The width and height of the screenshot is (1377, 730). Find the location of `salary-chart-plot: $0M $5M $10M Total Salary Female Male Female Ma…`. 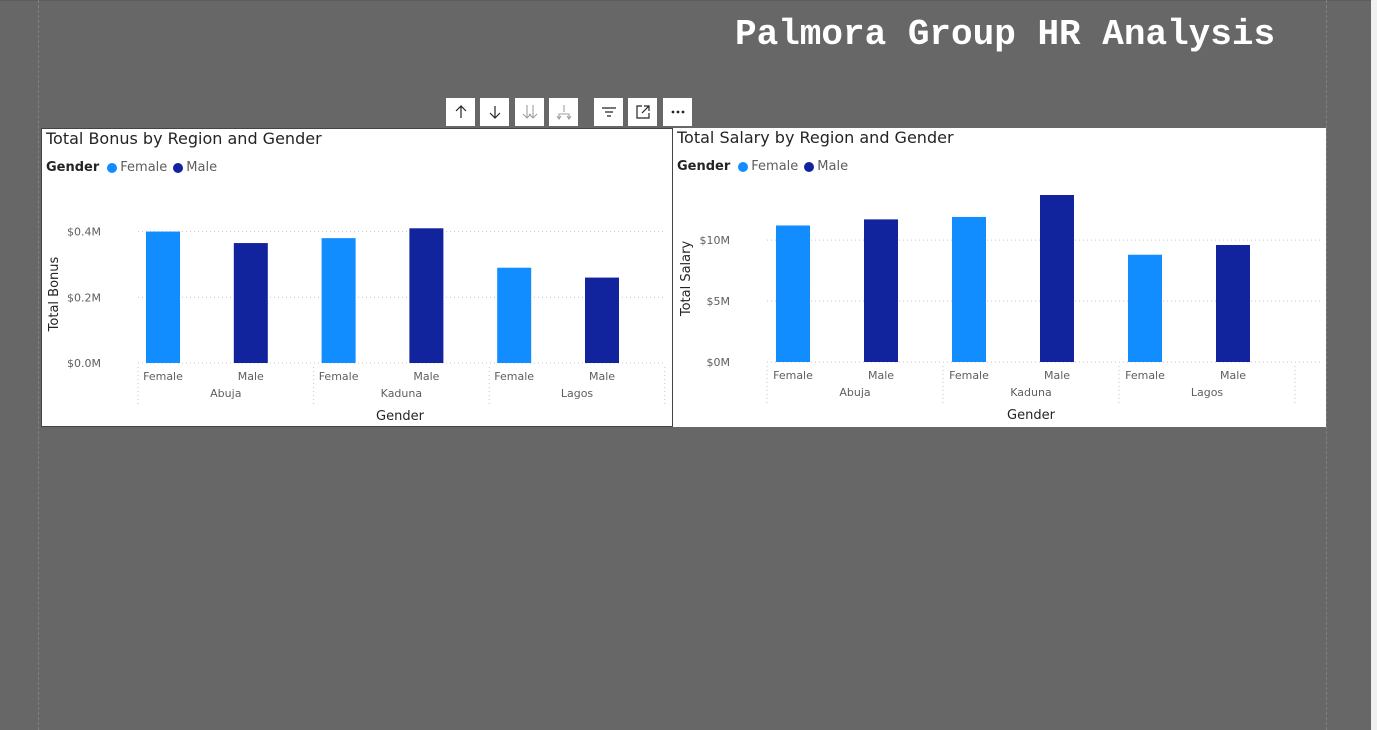

salary-chart-plot: $0M $5M $10M Total Salary Female Male Female Ma… is located at coordinates (1000, 309).